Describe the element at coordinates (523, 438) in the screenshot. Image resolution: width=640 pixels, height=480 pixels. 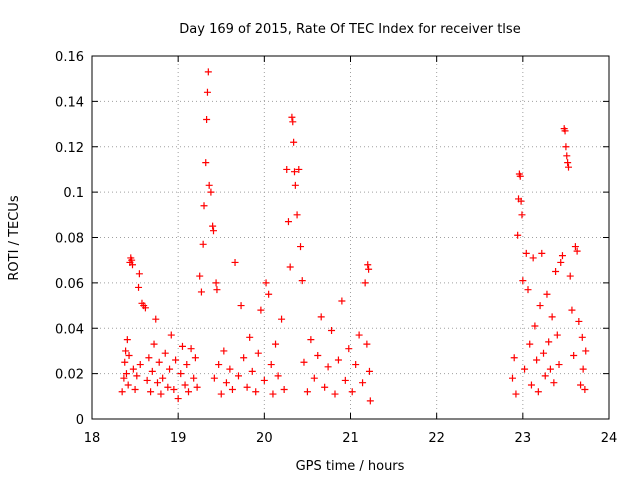
I see `x-tick-label: 23` at that location.